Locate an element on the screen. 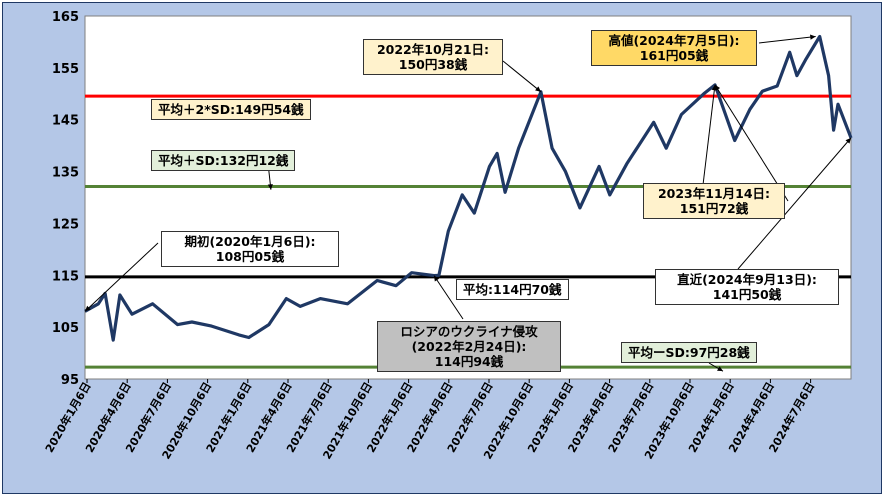  annotation-peak-2022: 2022年10月21日: 150円38銭 is located at coordinates (433, 57).